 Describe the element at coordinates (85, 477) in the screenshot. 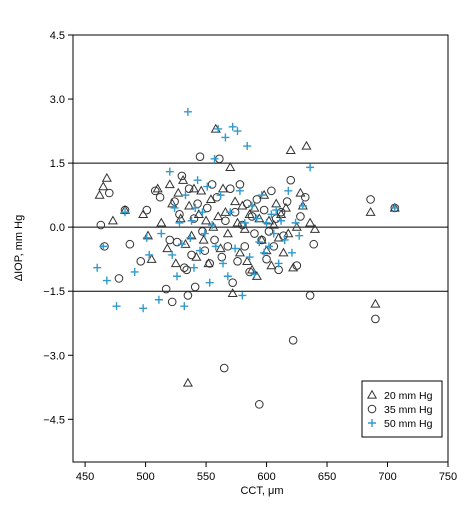

I see `x-tick-label: 450` at that location.